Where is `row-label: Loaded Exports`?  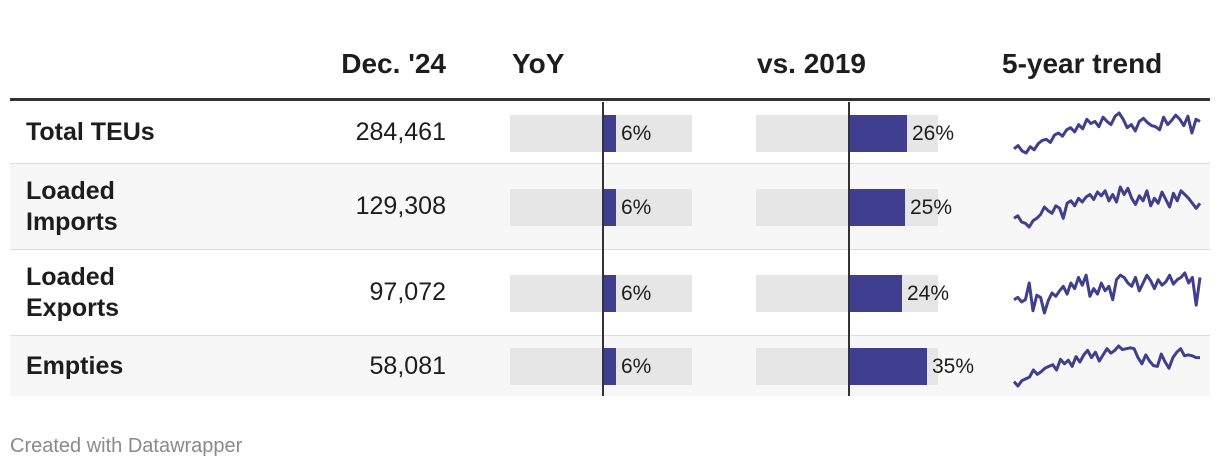 row-label: Loaded Exports is located at coordinates (73, 292).